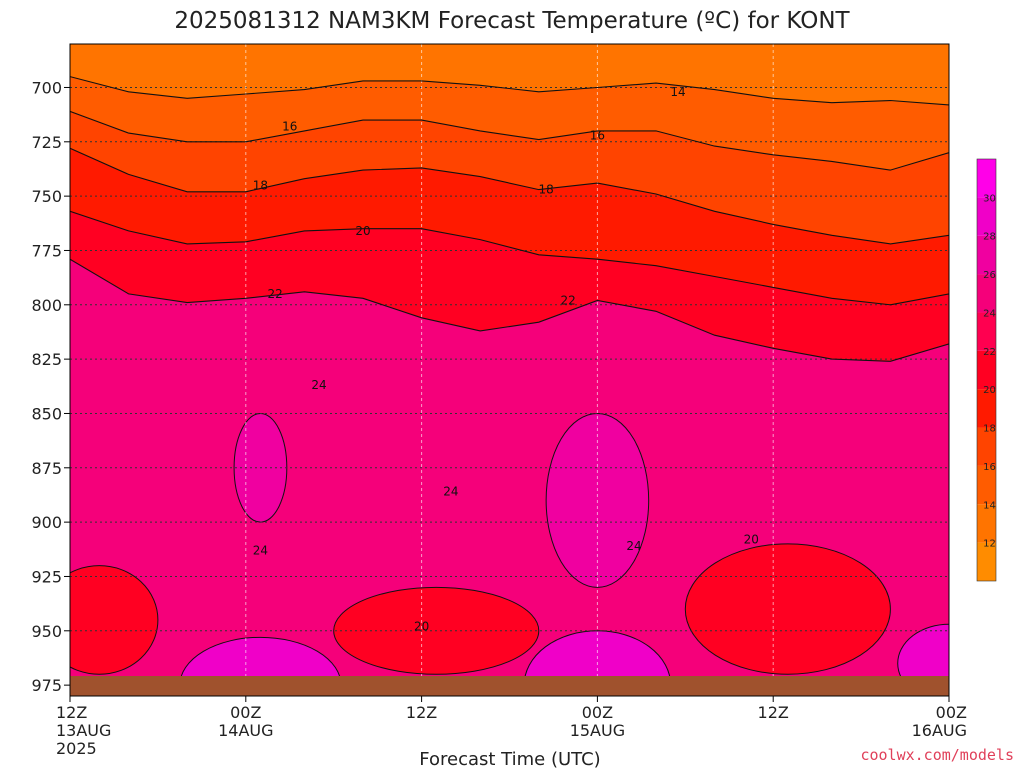 The width and height of the screenshot is (1024, 768). I want to click on y-tick-label-800: 800, so click(46, 305).